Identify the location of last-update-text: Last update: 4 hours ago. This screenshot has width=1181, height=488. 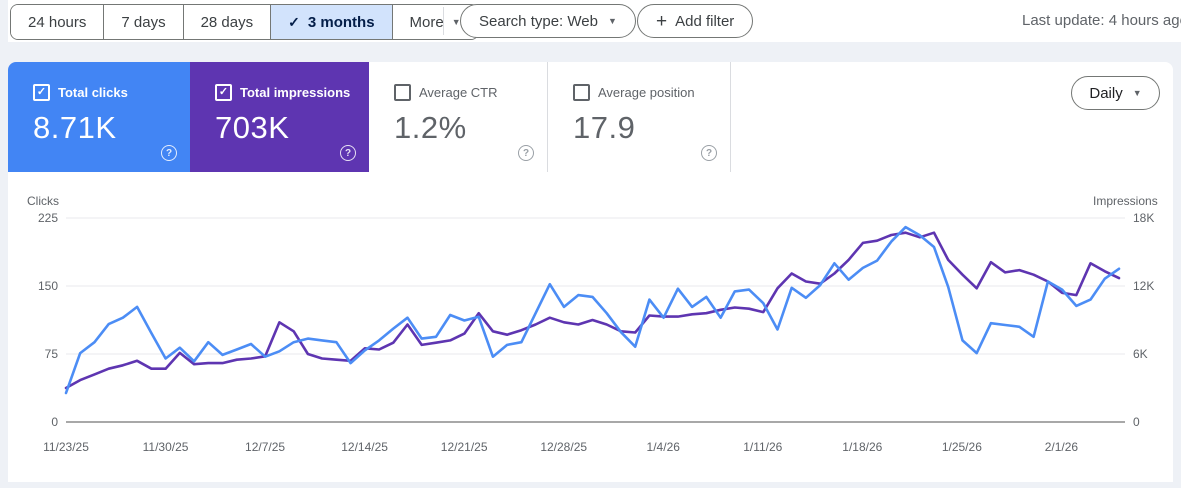
(1101, 20).